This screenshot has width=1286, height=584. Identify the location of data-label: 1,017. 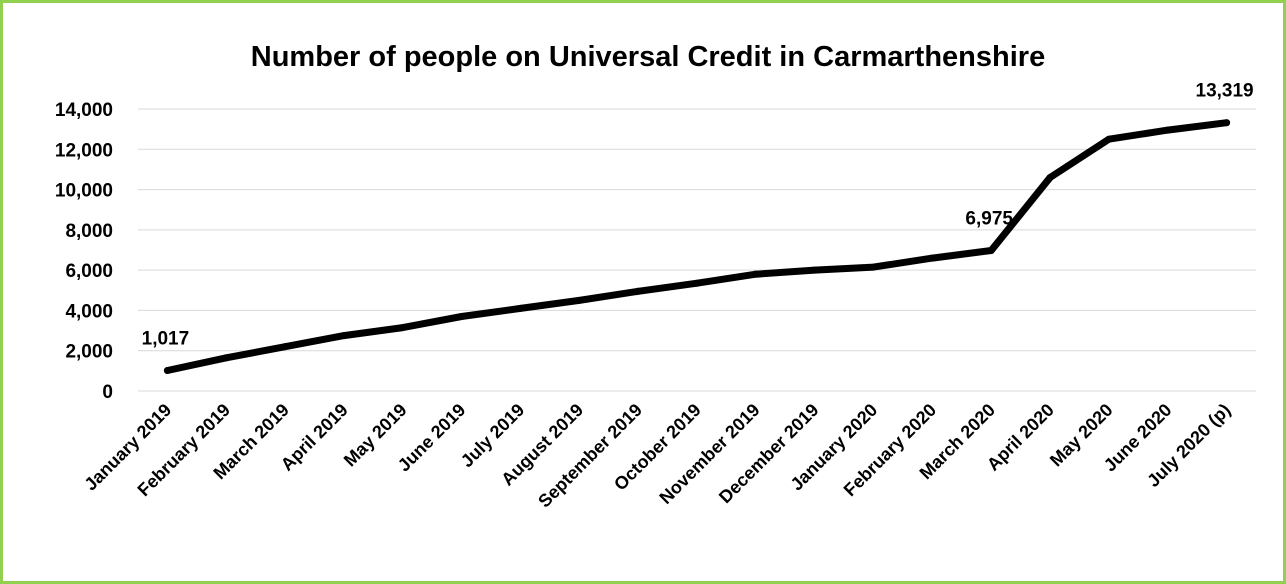
(166, 339).